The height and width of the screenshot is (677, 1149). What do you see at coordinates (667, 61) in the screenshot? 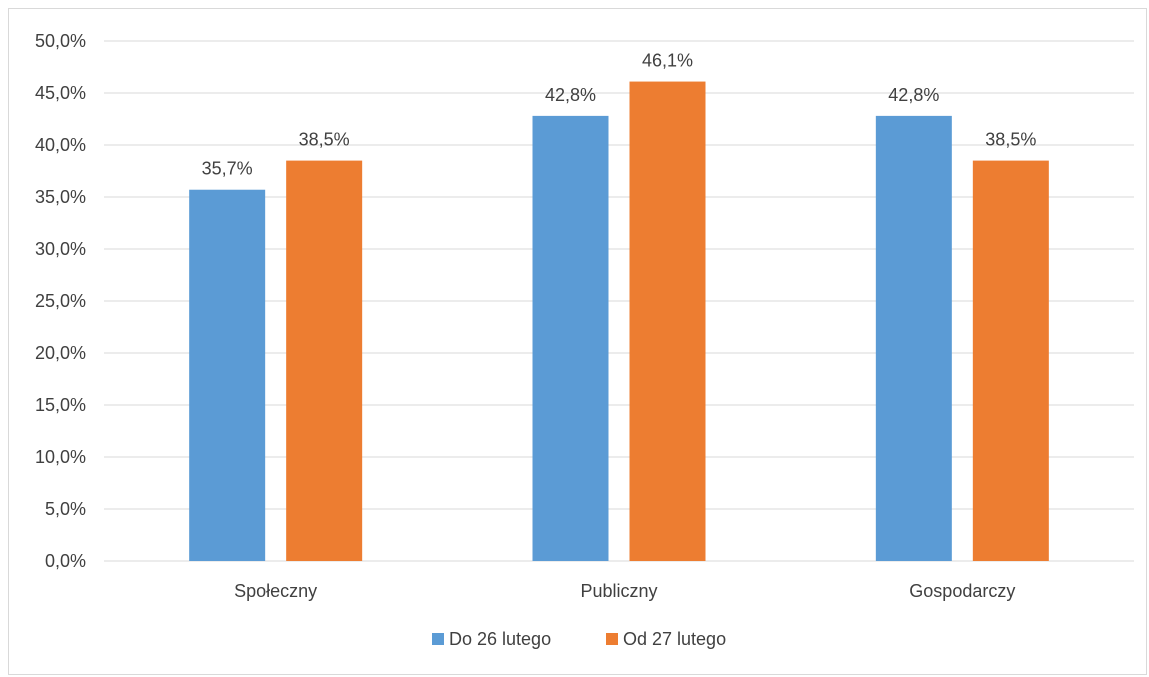
I see `data-label: 46,1%` at bounding box center [667, 61].